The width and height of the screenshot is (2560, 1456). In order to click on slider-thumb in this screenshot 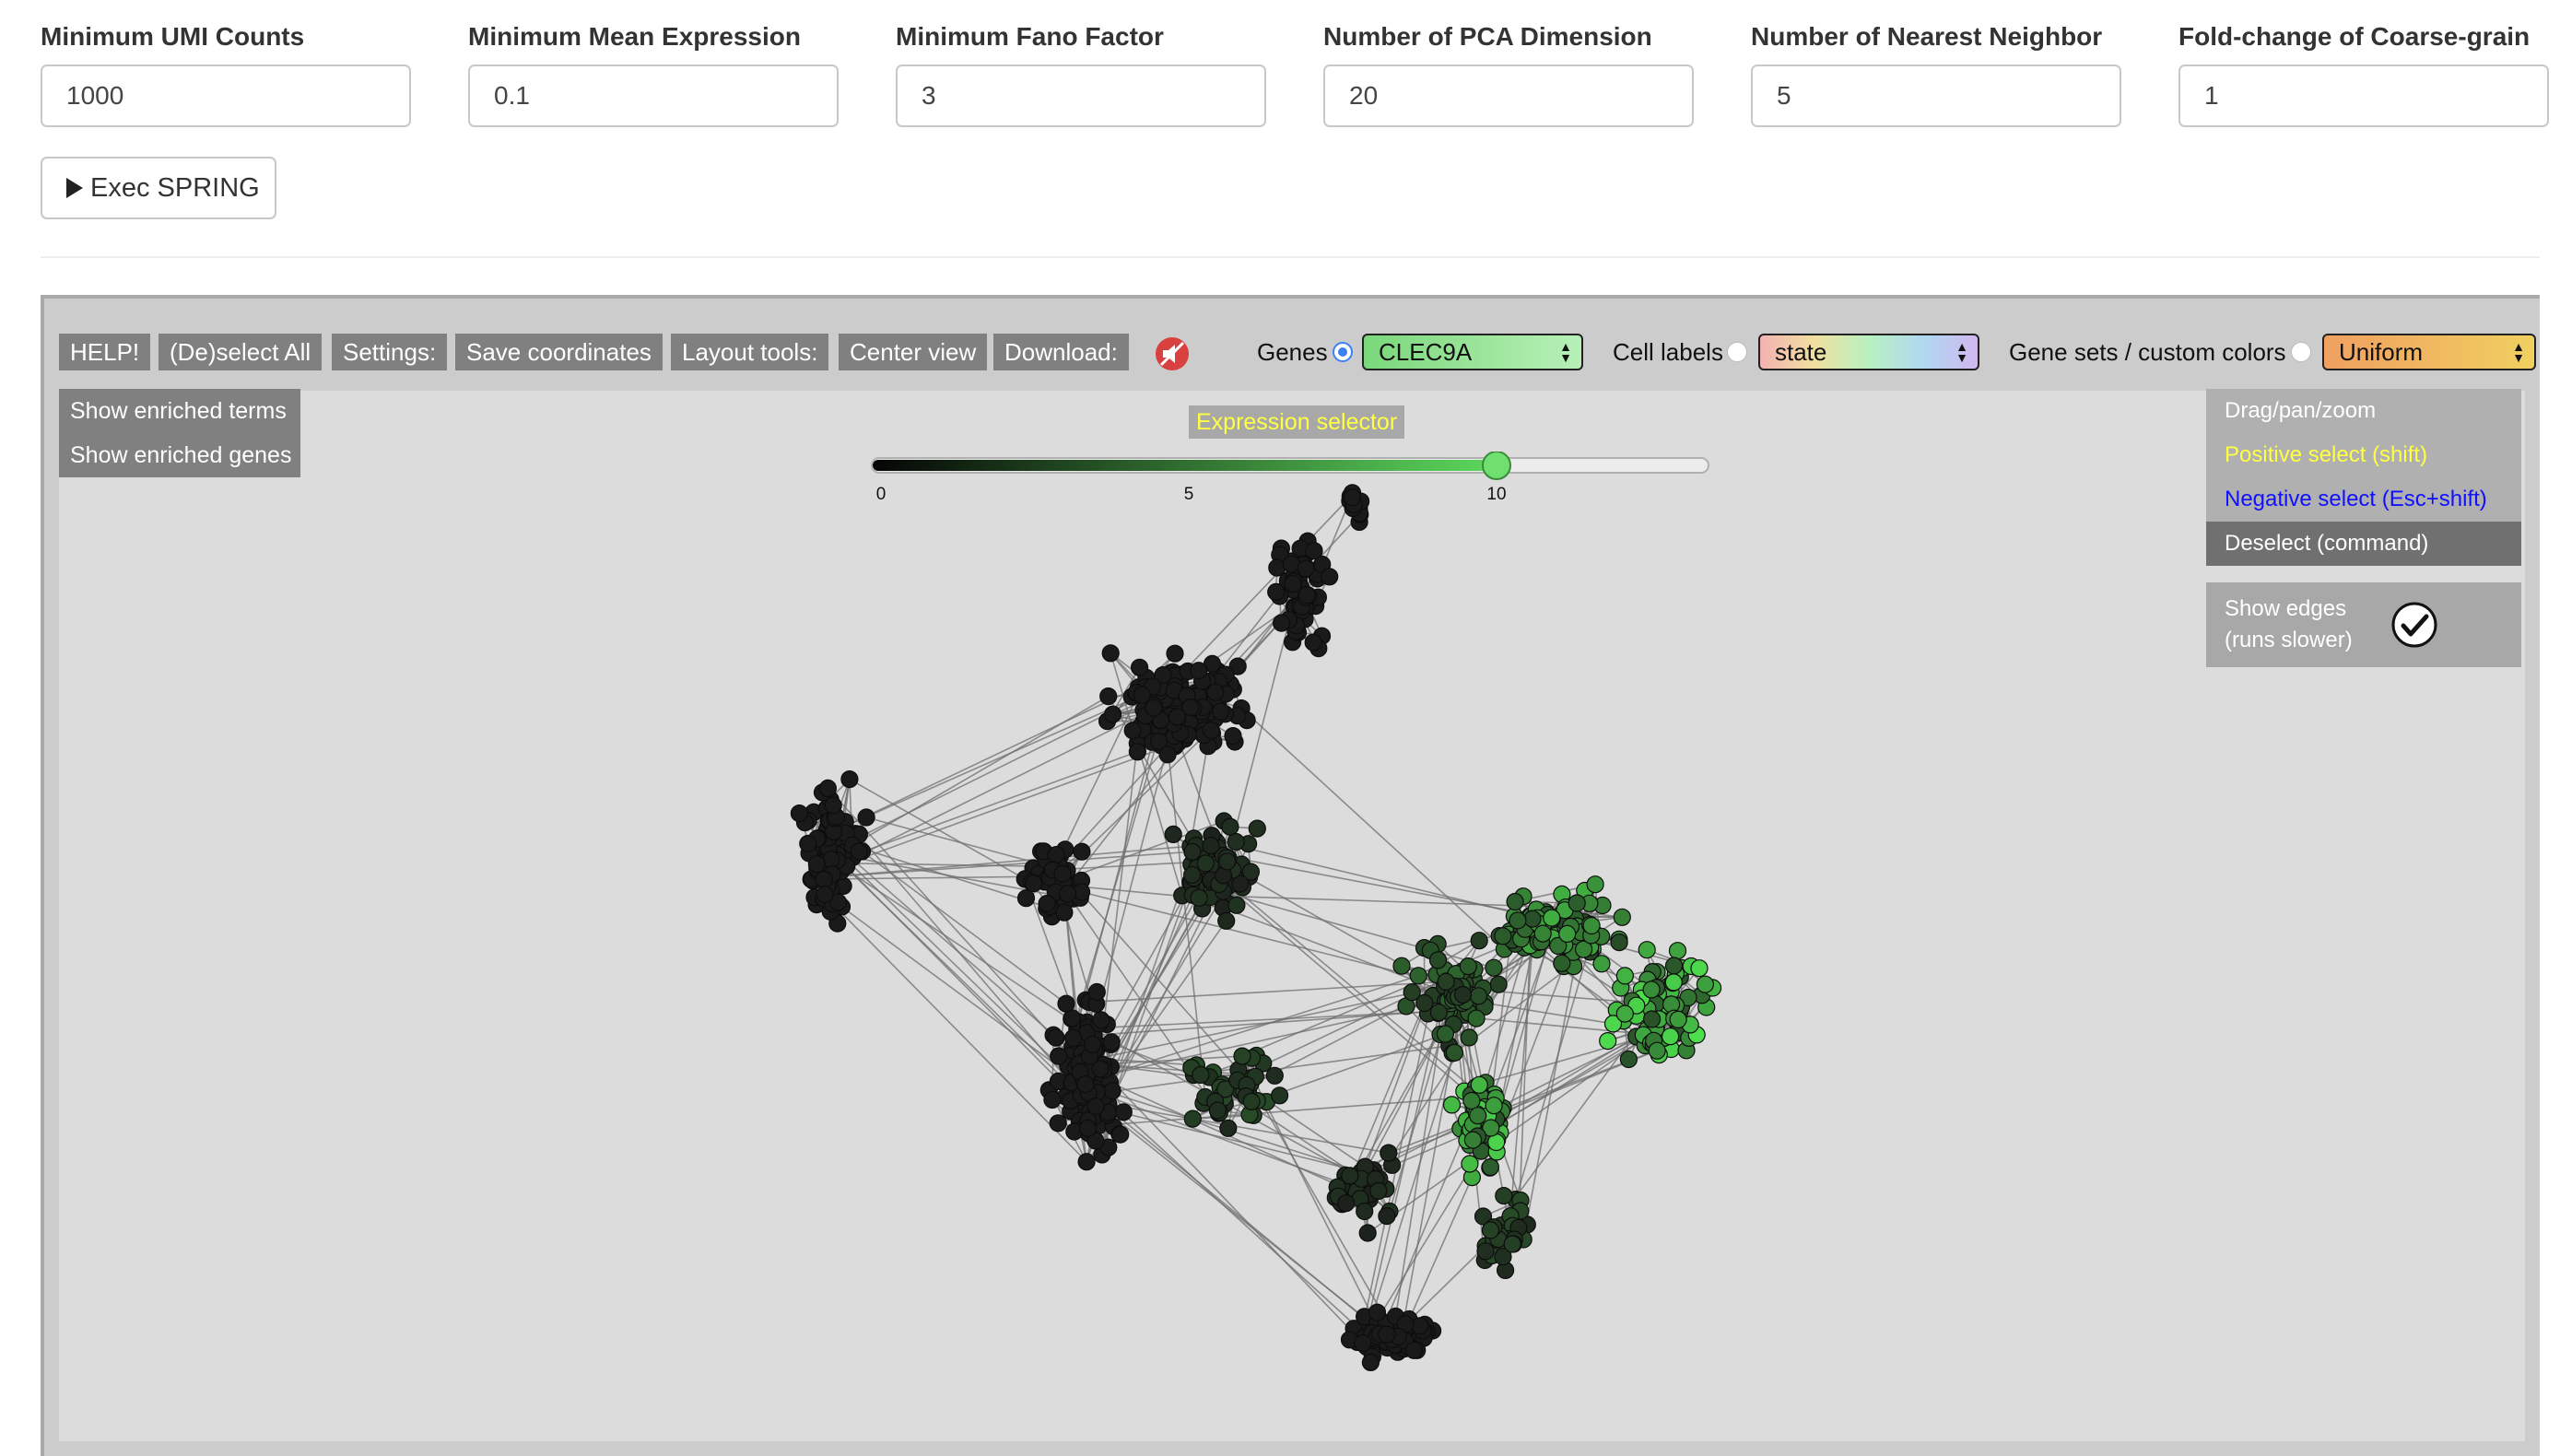, I will do `click(1496, 465)`.